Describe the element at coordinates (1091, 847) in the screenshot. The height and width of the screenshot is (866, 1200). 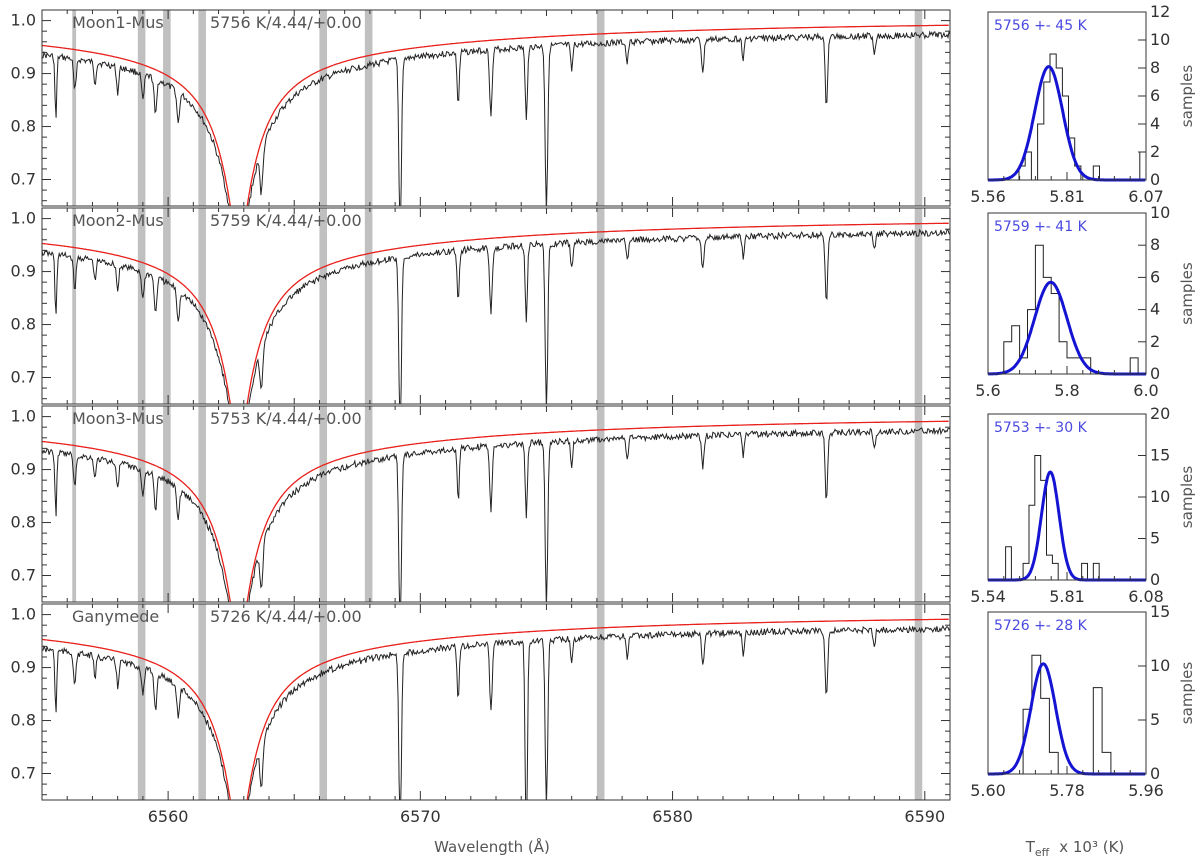
I see `x-axis-title-teff-rest: x 10³ (K)` at that location.